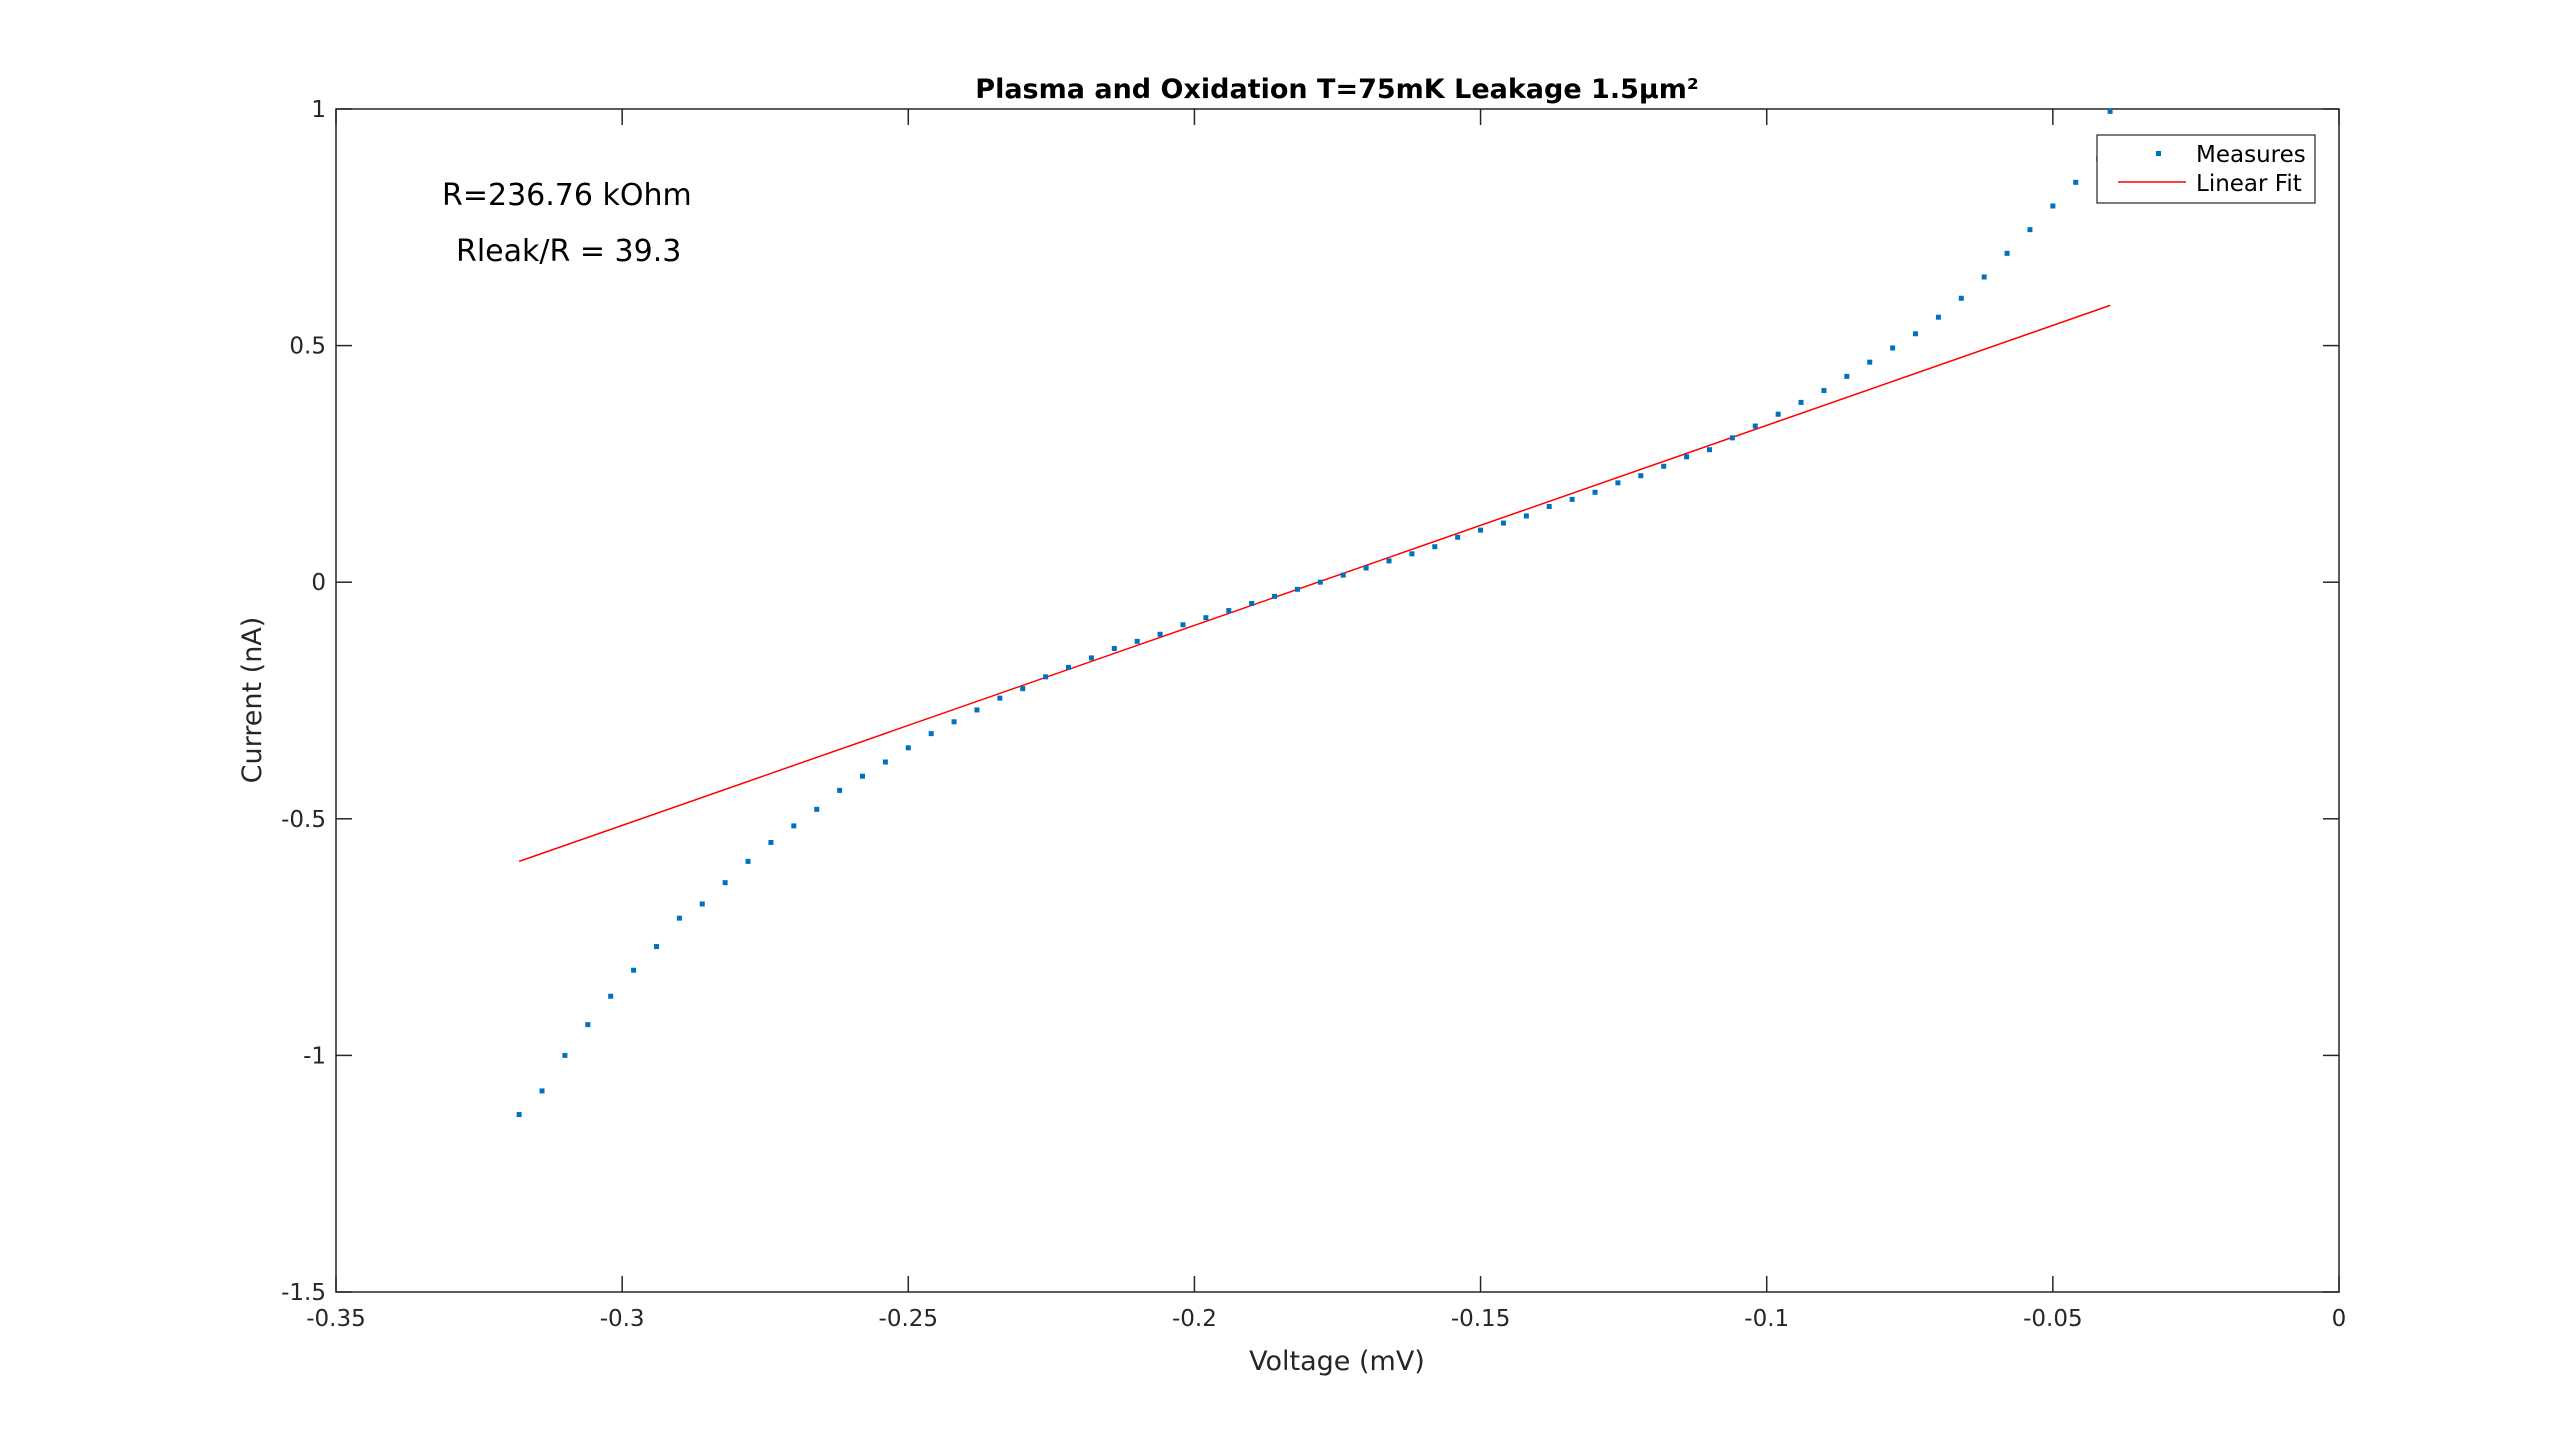 The width and height of the screenshot is (2560, 1440). Describe the element at coordinates (303, 820) in the screenshot. I see `y-tick-label: -0.5` at that location.